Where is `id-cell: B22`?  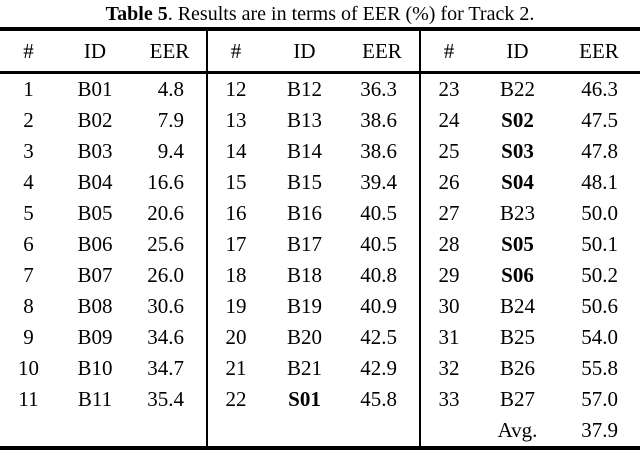
id-cell: B22 is located at coordinates (517, 89).